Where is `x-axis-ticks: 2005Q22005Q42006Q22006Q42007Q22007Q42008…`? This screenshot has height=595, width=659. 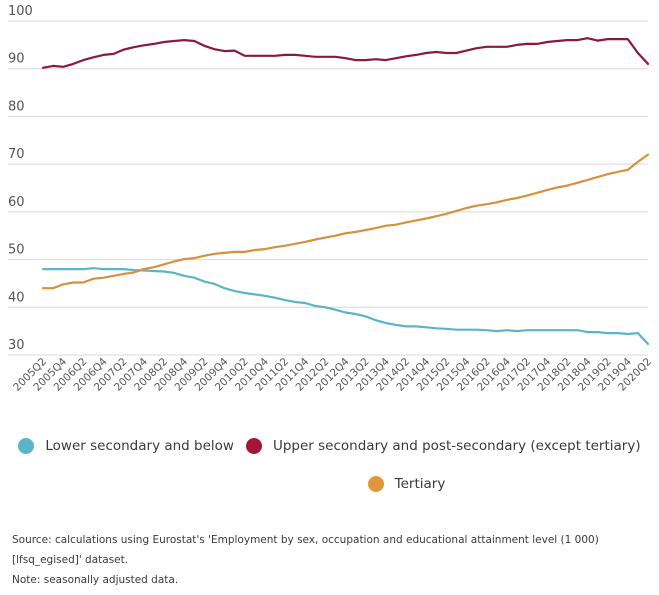 x-axis-ticks: 2005Q22005Q42006Q22006Q42007Q22007Q42008… is located at coordinates (332, 374).